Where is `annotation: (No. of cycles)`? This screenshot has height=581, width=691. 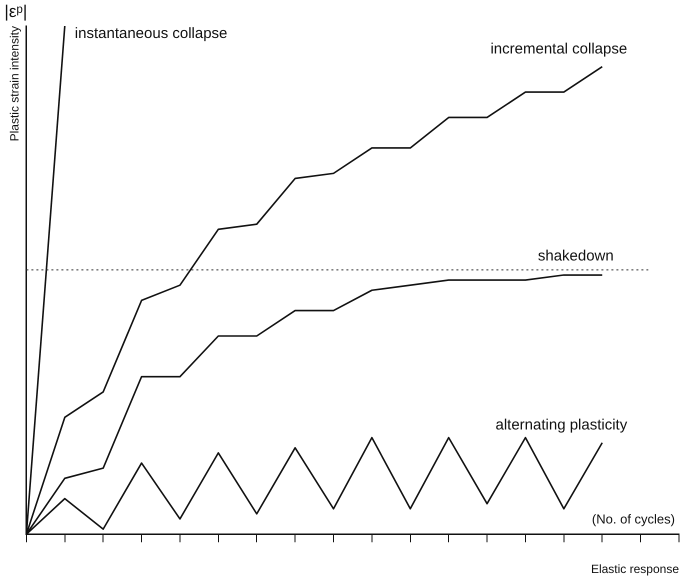
annotation: (No. of cycles) is located at coordinates (633, 518).